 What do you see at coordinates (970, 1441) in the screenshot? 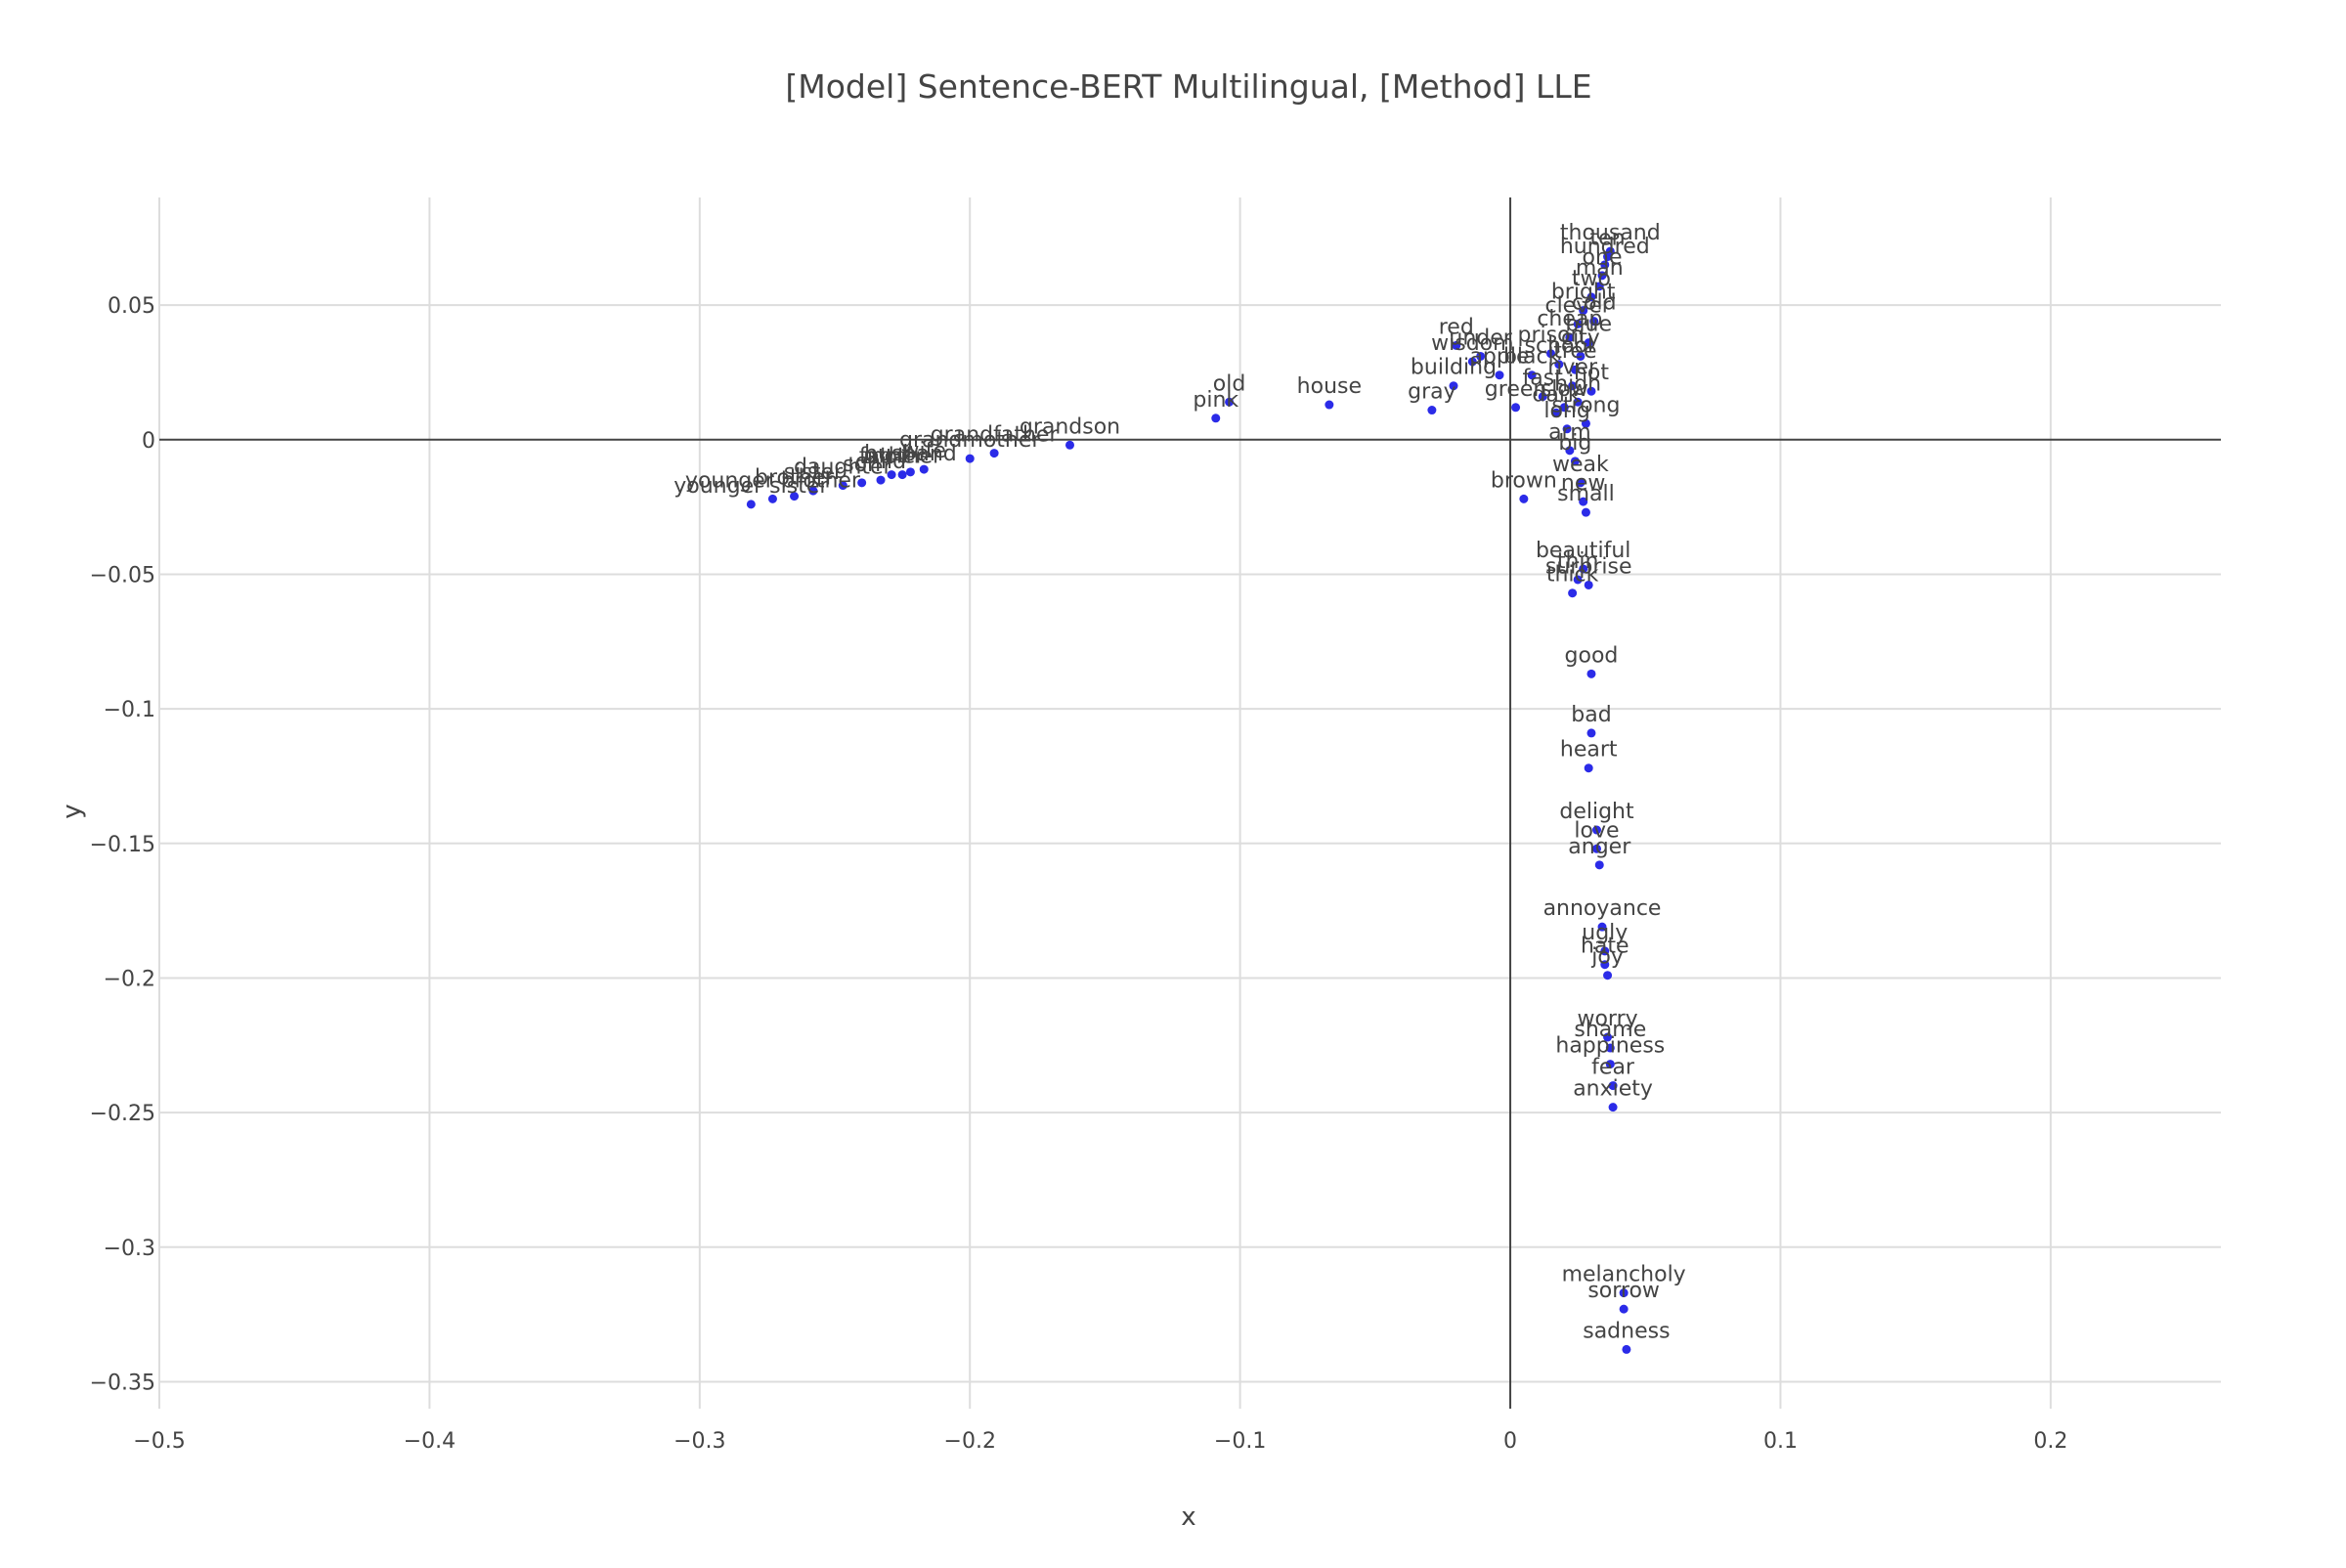
I see `x-tick-label: −0.2` at bounding box center [970, 1441].